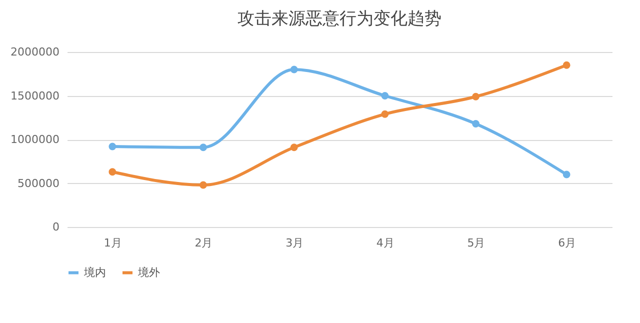  Describe the element at coordinates (113, 243) in the screenshot. I see `x-tick-label: 1月` at that location.